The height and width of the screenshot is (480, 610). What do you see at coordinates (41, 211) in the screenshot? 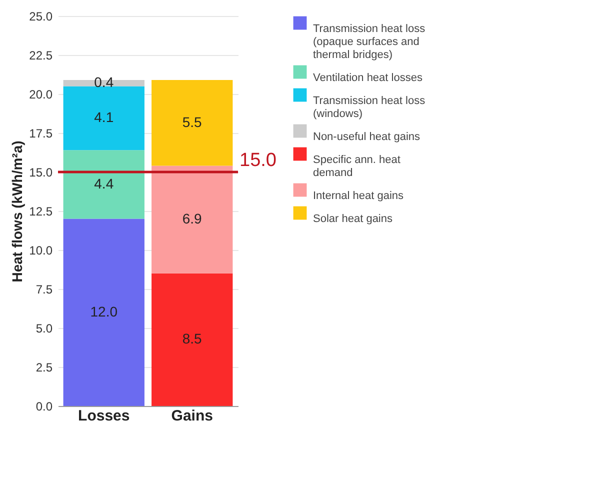
I see `y-tick-label: 12.5` at bounding box center [41, 211].